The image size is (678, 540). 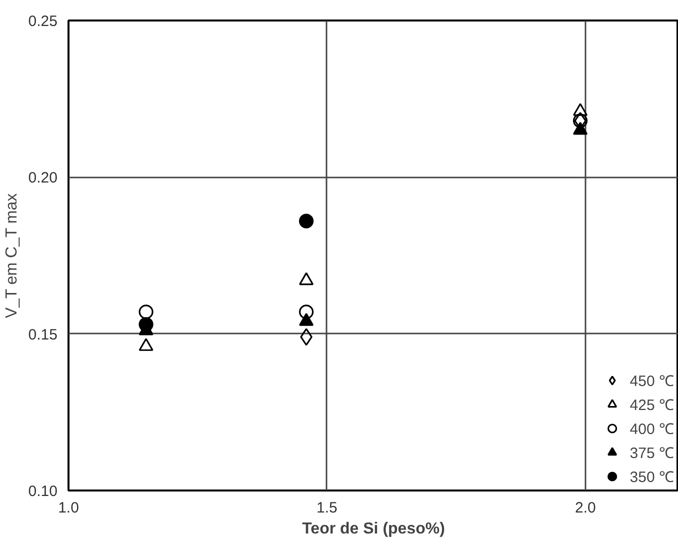 I want to click on legend-label: 350 ℃, so click(x=652, y=477).